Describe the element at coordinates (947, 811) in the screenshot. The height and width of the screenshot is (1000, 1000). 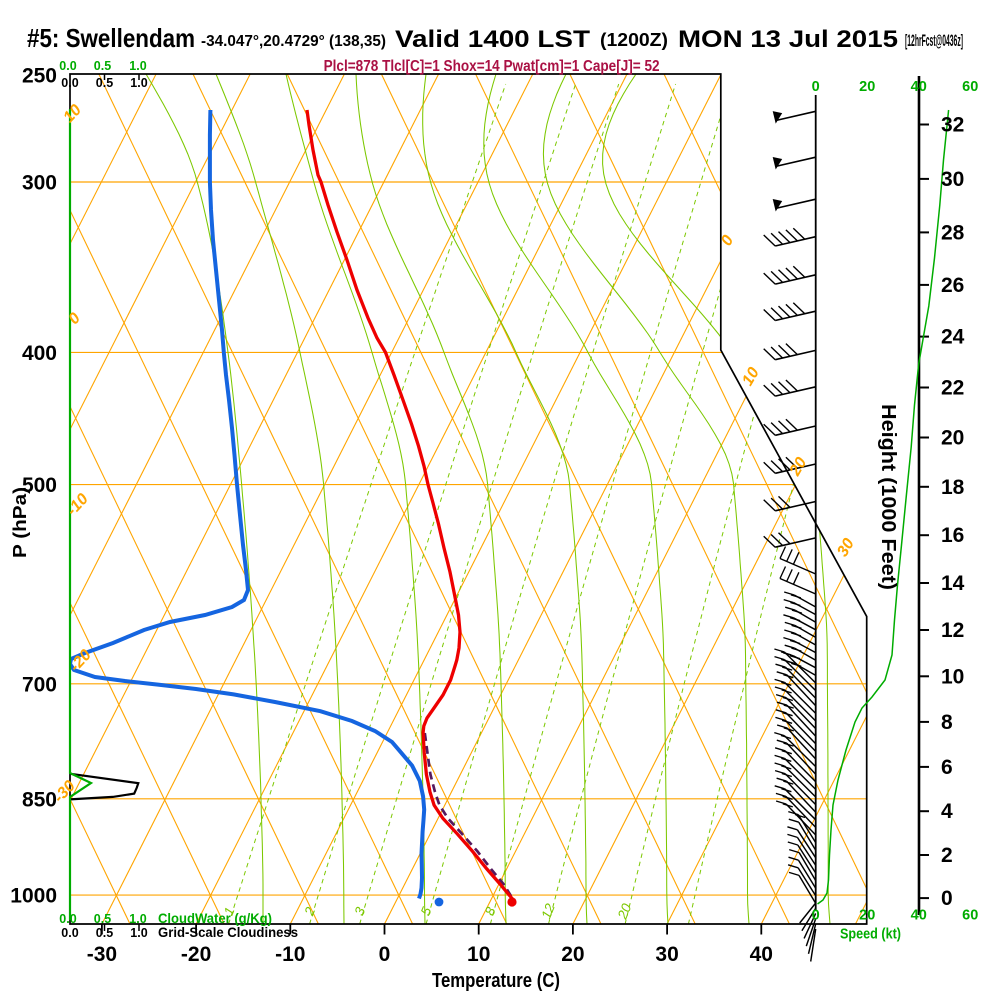
I see `svg-text: 4` at that location.